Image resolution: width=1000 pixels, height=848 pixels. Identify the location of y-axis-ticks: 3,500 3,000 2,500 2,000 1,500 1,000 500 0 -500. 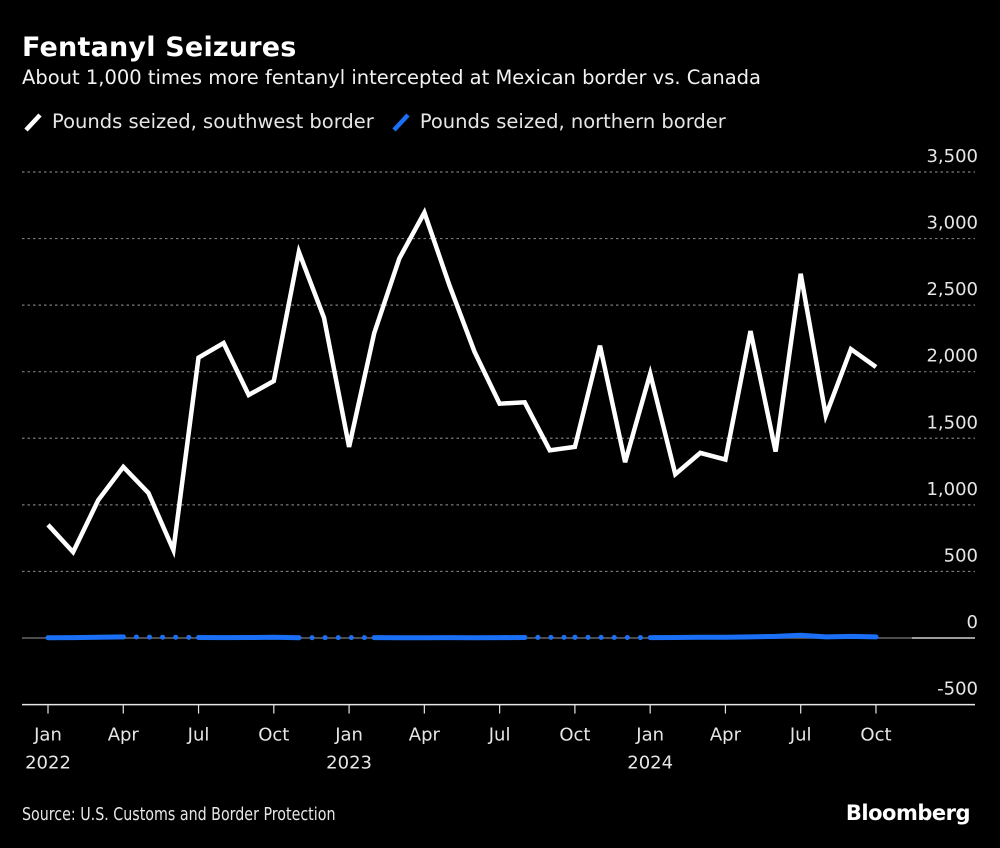
(952, 423).